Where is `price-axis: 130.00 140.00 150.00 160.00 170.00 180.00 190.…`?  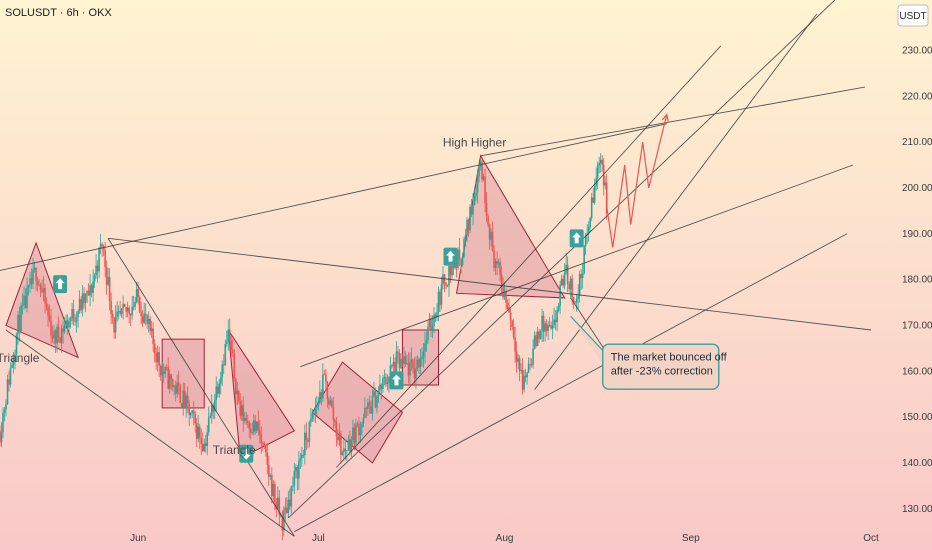
price-axis: 130.00 140.00 150.00 160.00 170.00 180.00 190.… is located at coordinates (917, 279).